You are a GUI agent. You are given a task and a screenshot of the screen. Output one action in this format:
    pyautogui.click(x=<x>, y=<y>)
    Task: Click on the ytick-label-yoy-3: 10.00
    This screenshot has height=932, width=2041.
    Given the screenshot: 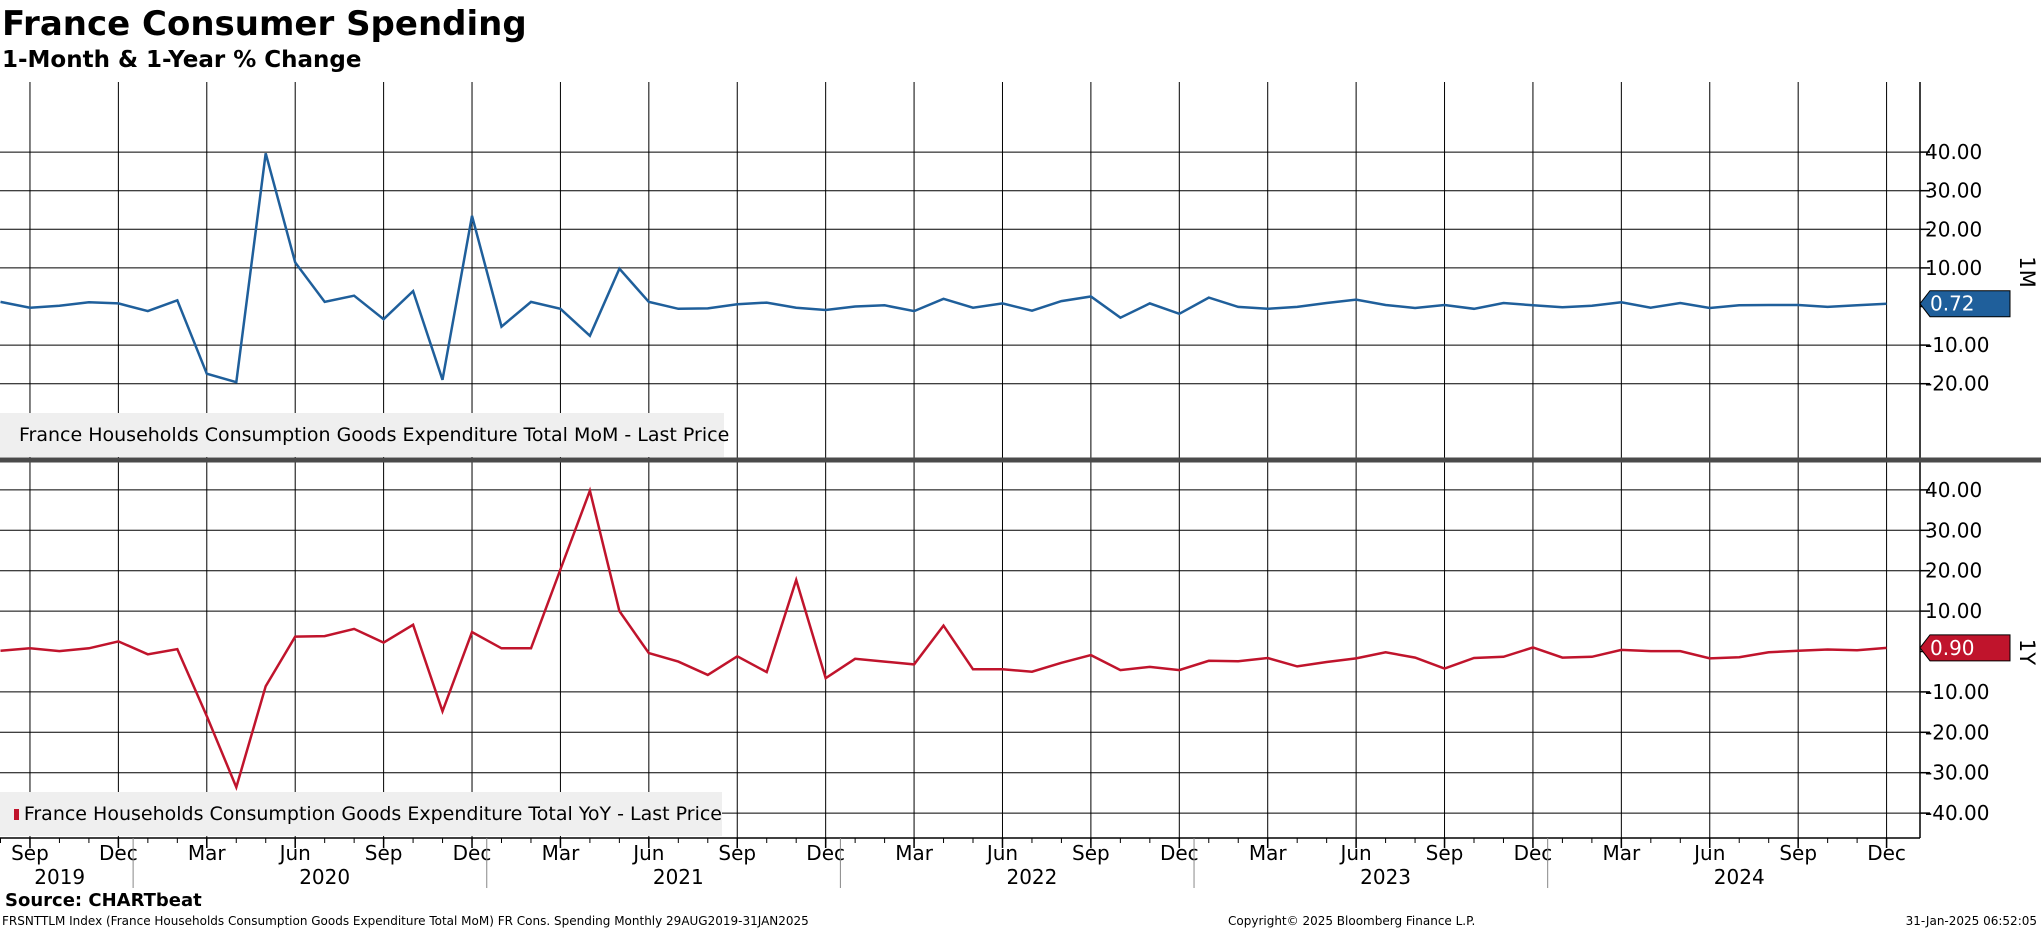 What is the action you would take?
    pyautogui.click(x=1953, y=611)
    